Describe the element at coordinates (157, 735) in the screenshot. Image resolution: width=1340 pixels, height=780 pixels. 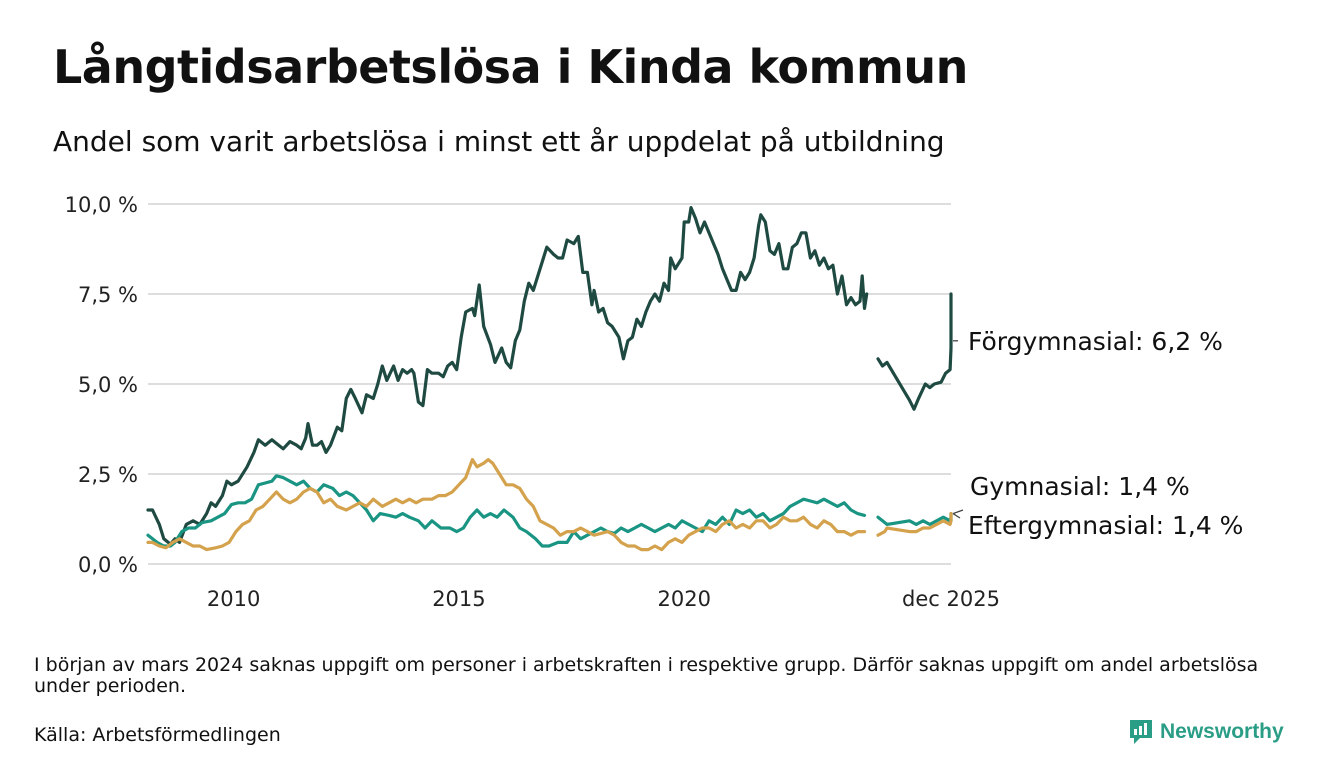
I see `source-text: Källa: Arbetsförmedlingen` at that location.